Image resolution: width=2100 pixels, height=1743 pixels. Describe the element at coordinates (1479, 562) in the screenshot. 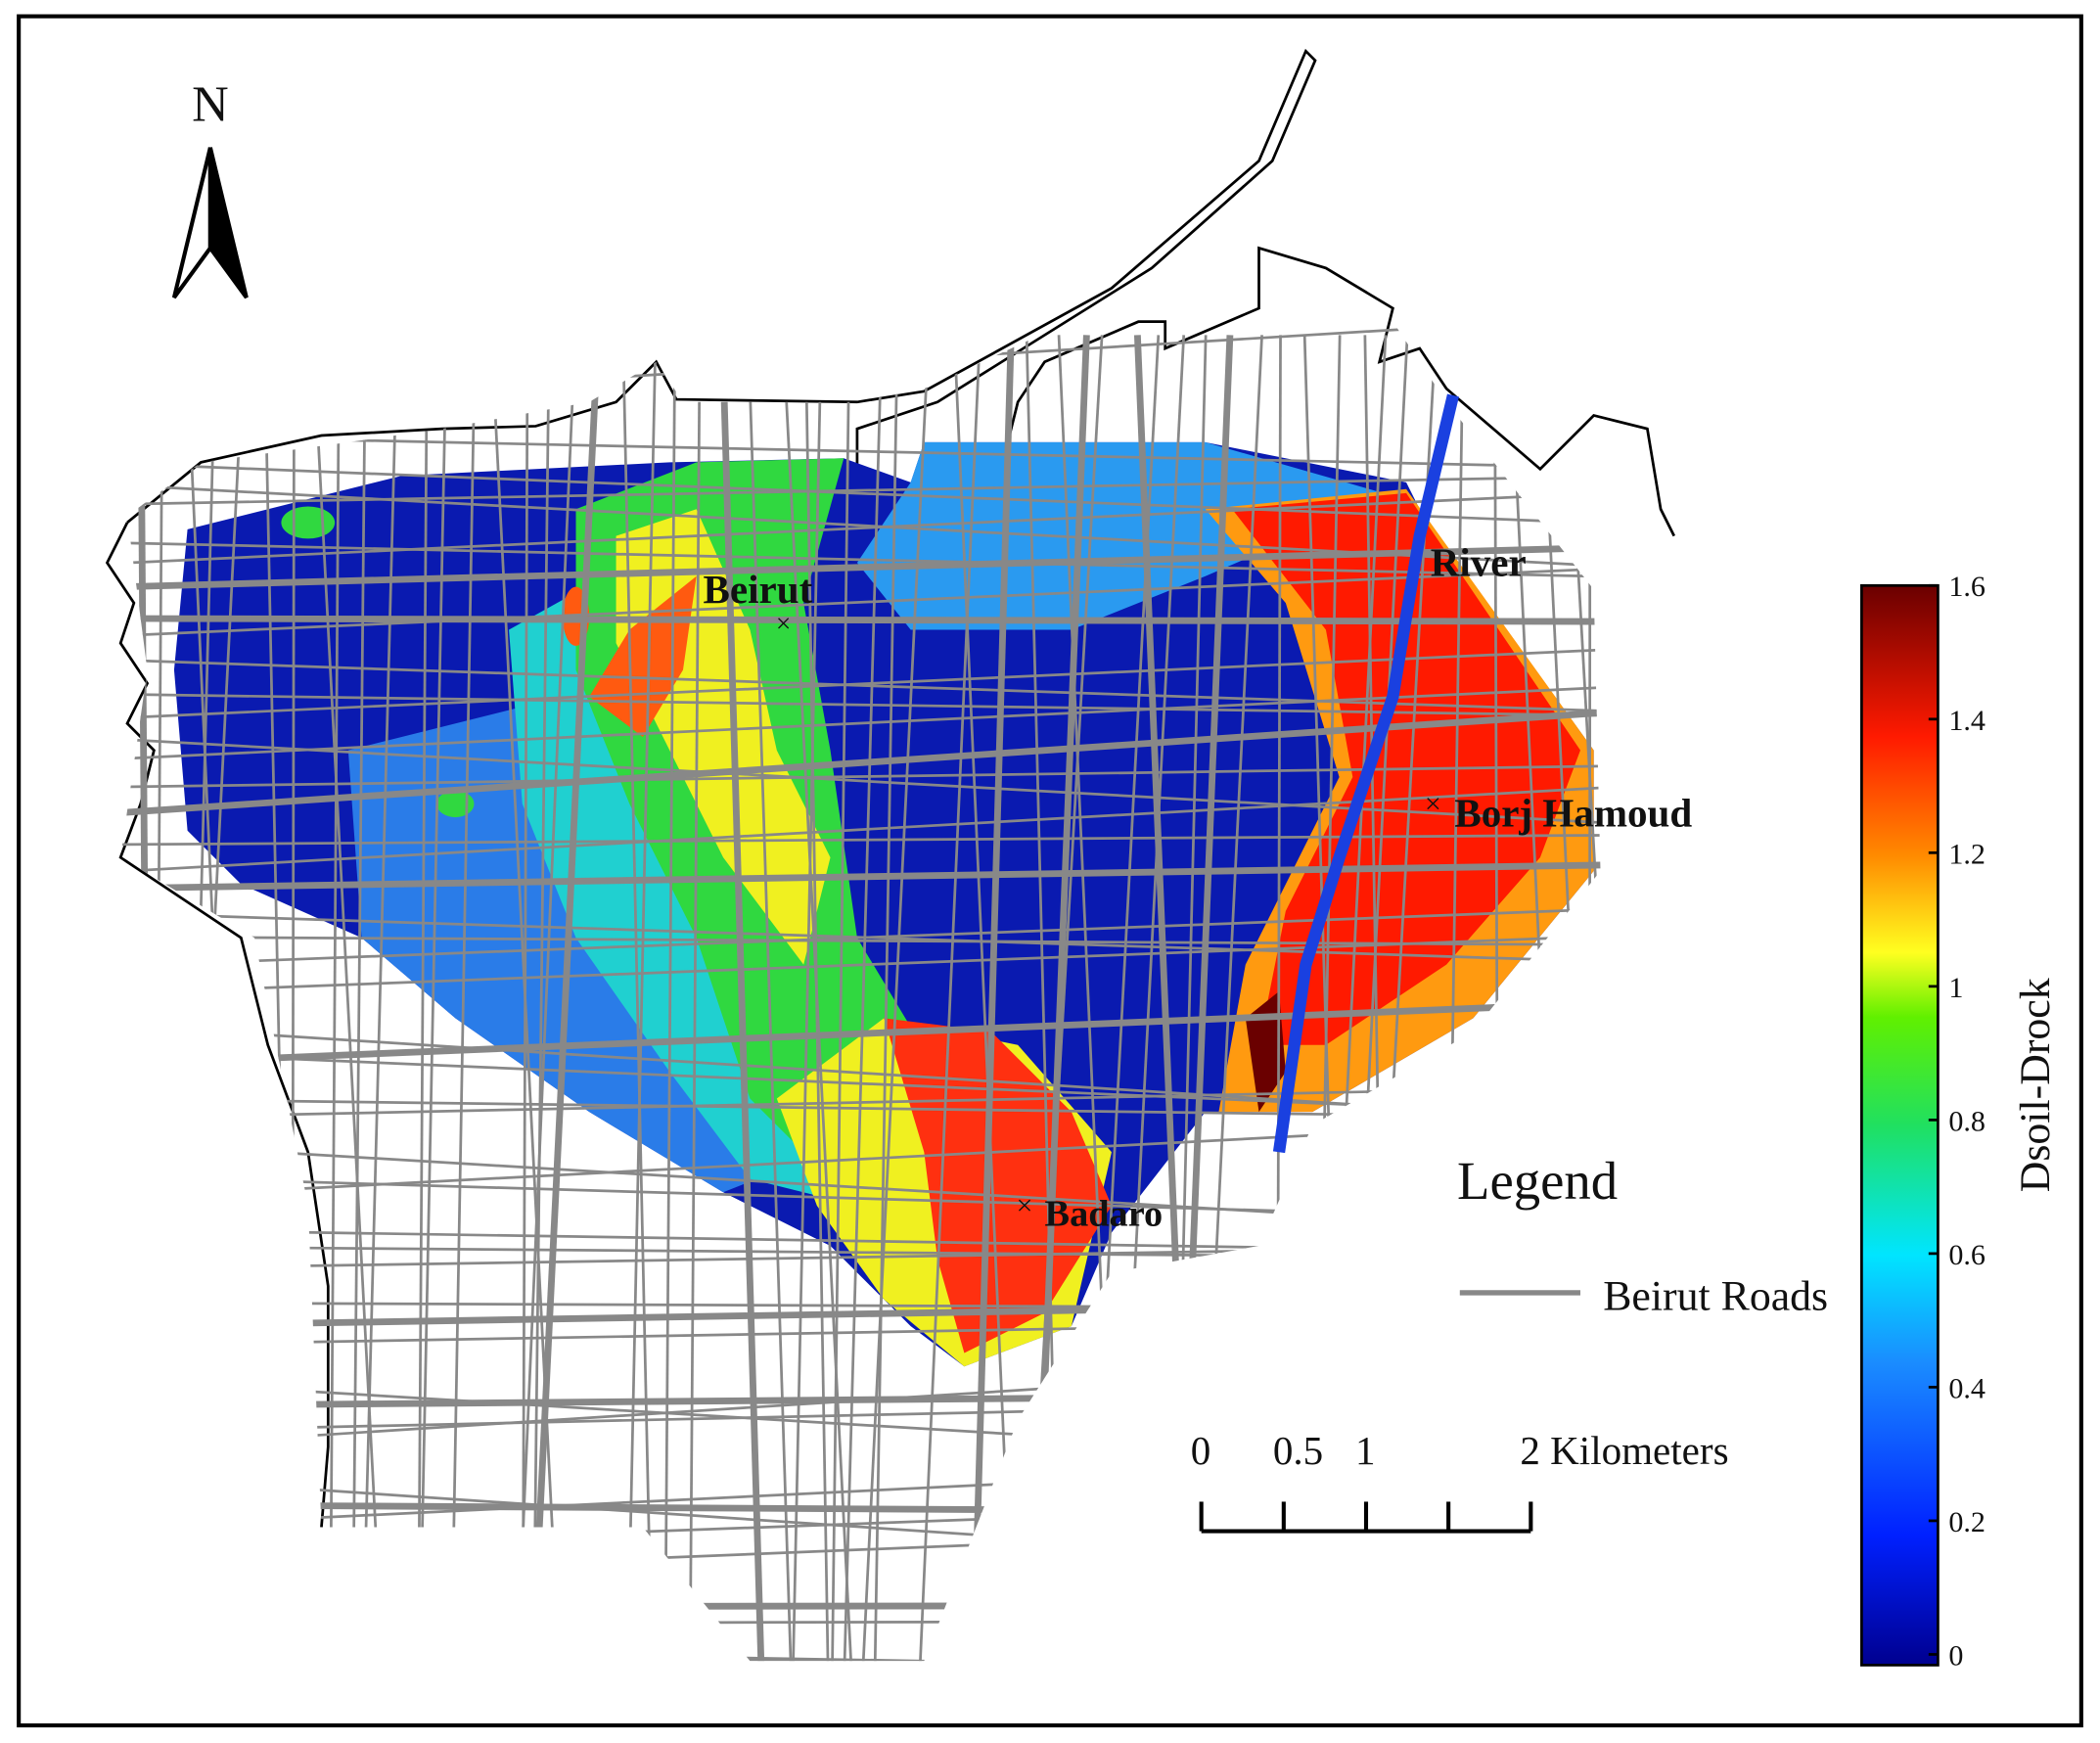

I see `place-label: River` at that location.